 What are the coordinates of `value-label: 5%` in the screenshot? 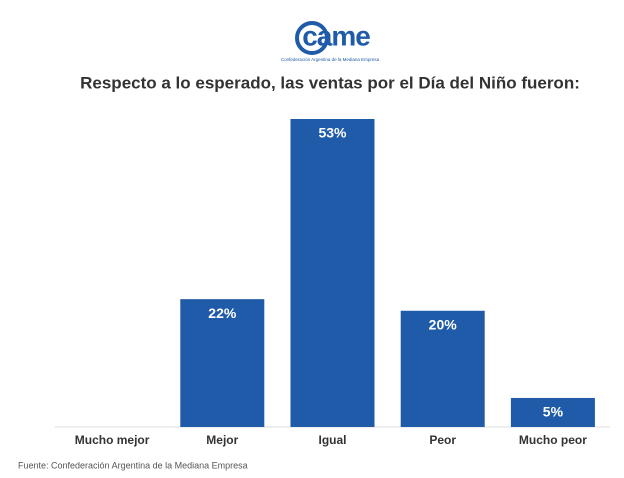 It's located at (553, 412).